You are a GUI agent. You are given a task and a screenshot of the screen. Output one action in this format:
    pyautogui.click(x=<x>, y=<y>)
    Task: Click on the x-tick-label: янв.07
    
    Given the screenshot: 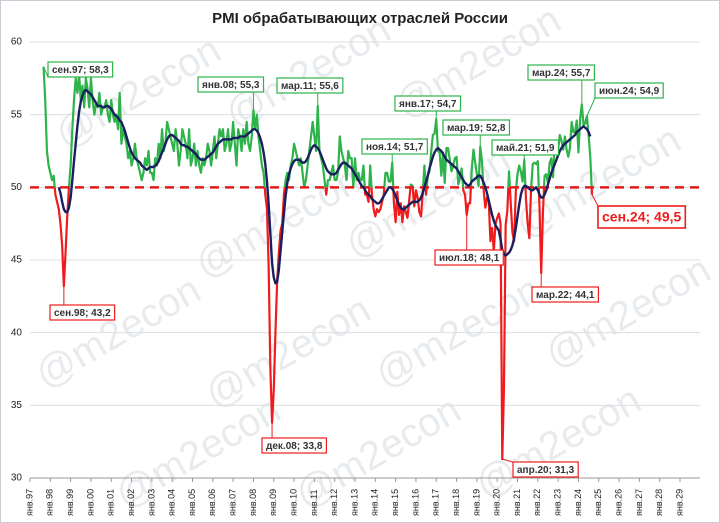 What is the action you would take?
    pyautogui.click(x=233, y=502)
    